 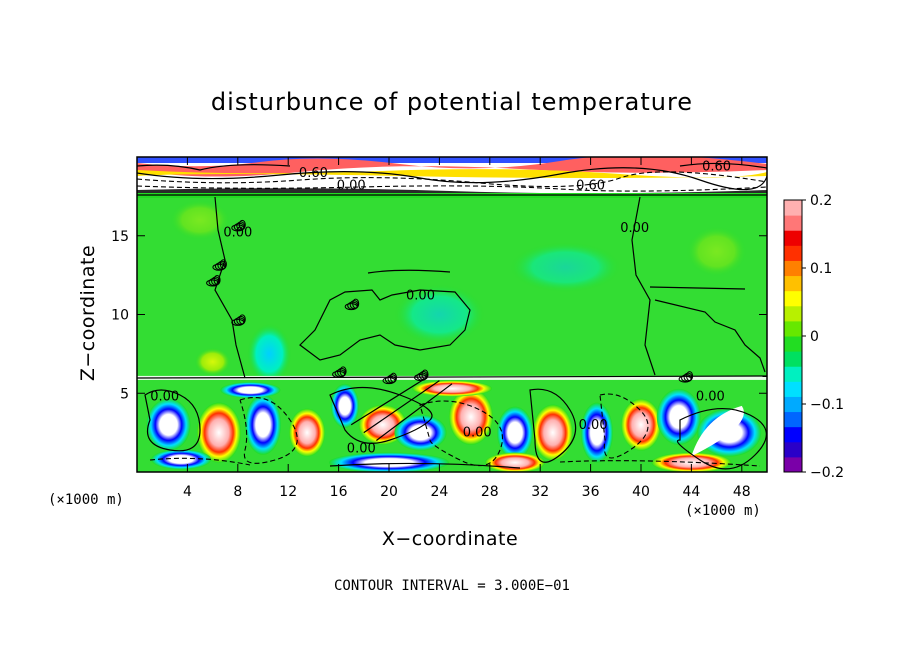 I want to click on x-unit-label-left: (×1000 m), so click(x=86, y=500).